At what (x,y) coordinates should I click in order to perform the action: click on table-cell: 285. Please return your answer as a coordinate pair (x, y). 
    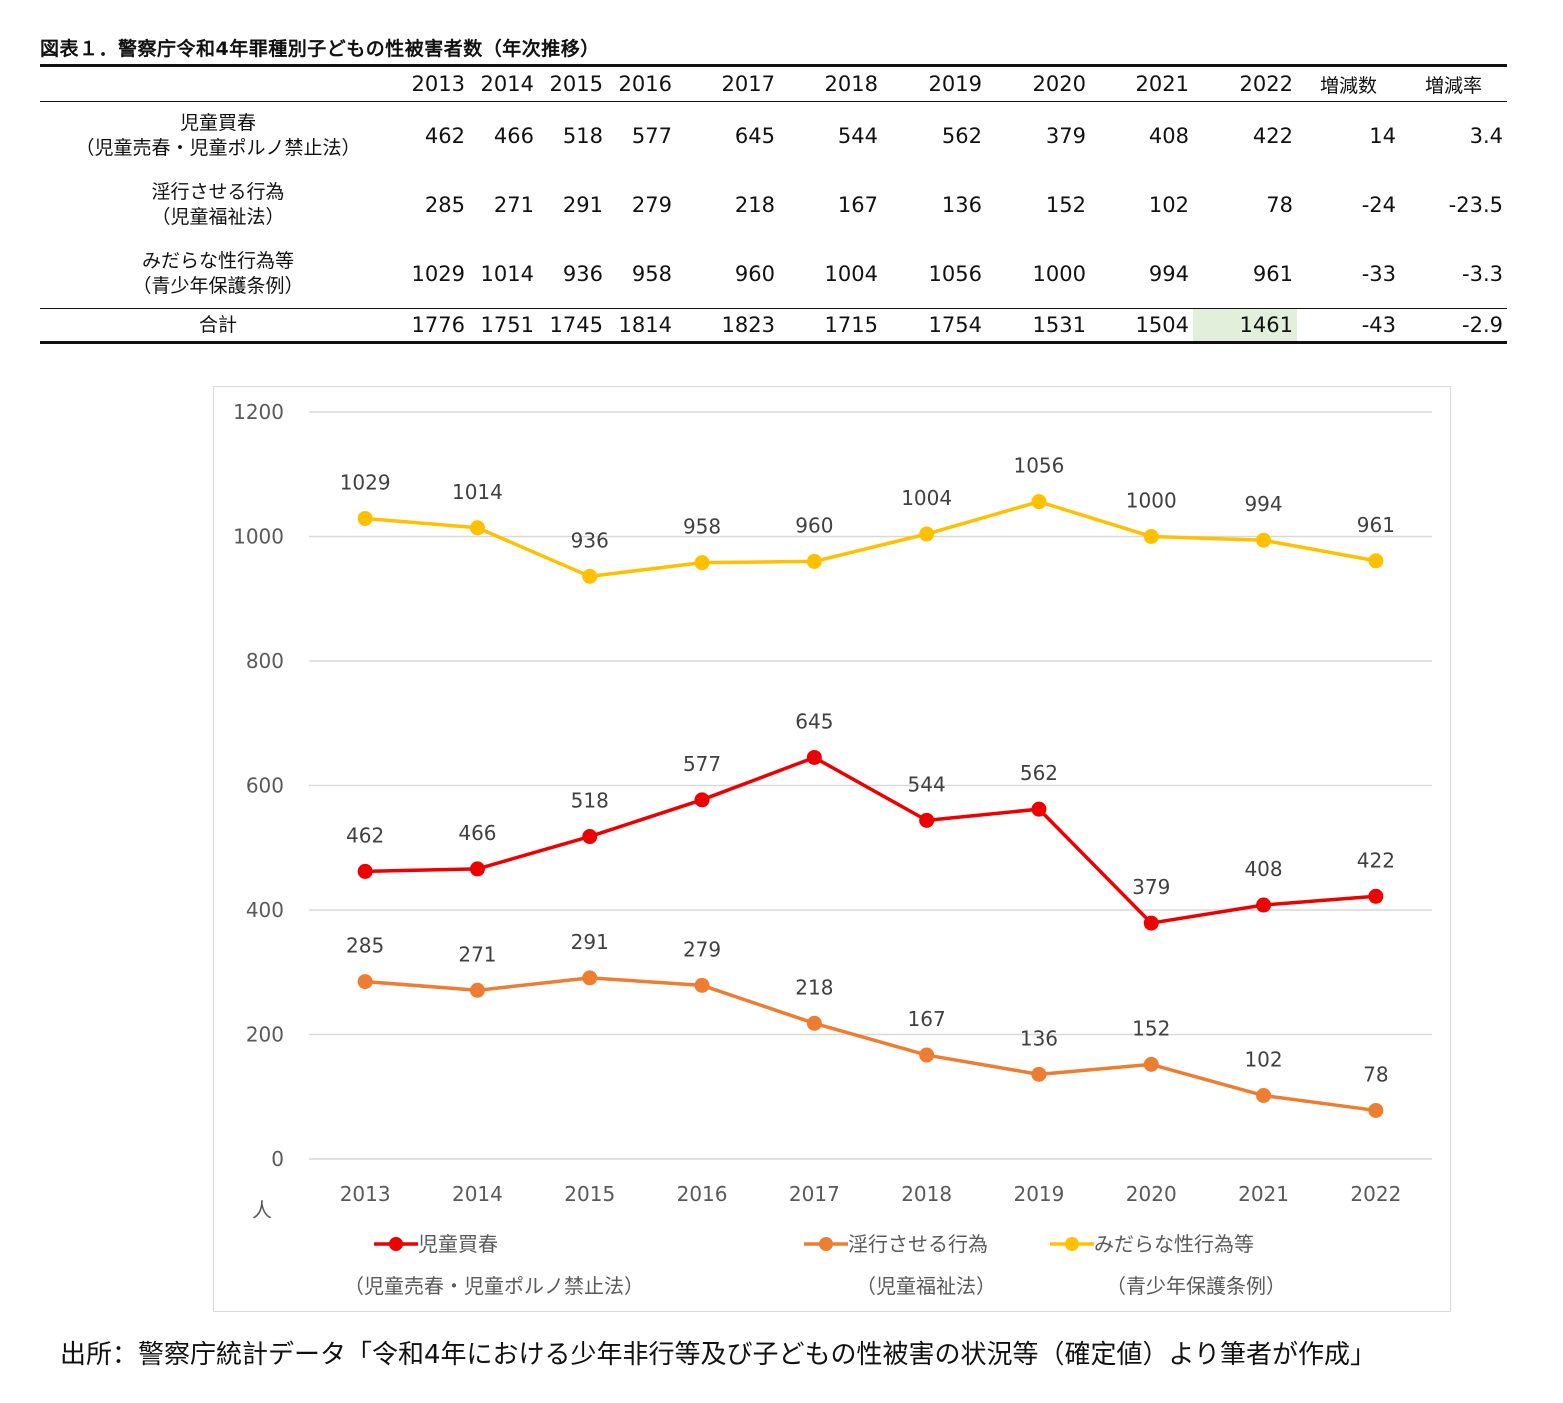
    Looking at the image, I should click on (444, 205).